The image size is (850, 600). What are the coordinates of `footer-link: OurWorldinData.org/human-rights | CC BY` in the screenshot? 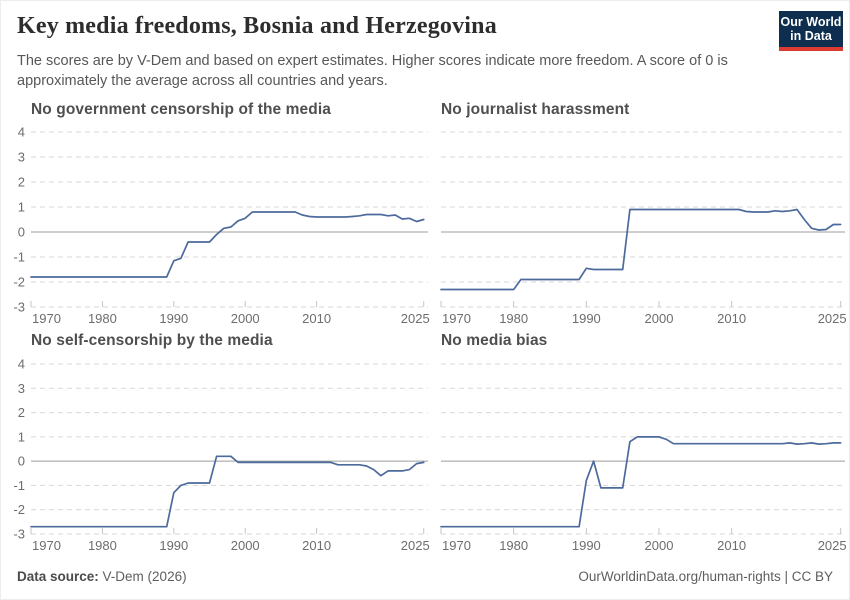 It's located at (705, 576).